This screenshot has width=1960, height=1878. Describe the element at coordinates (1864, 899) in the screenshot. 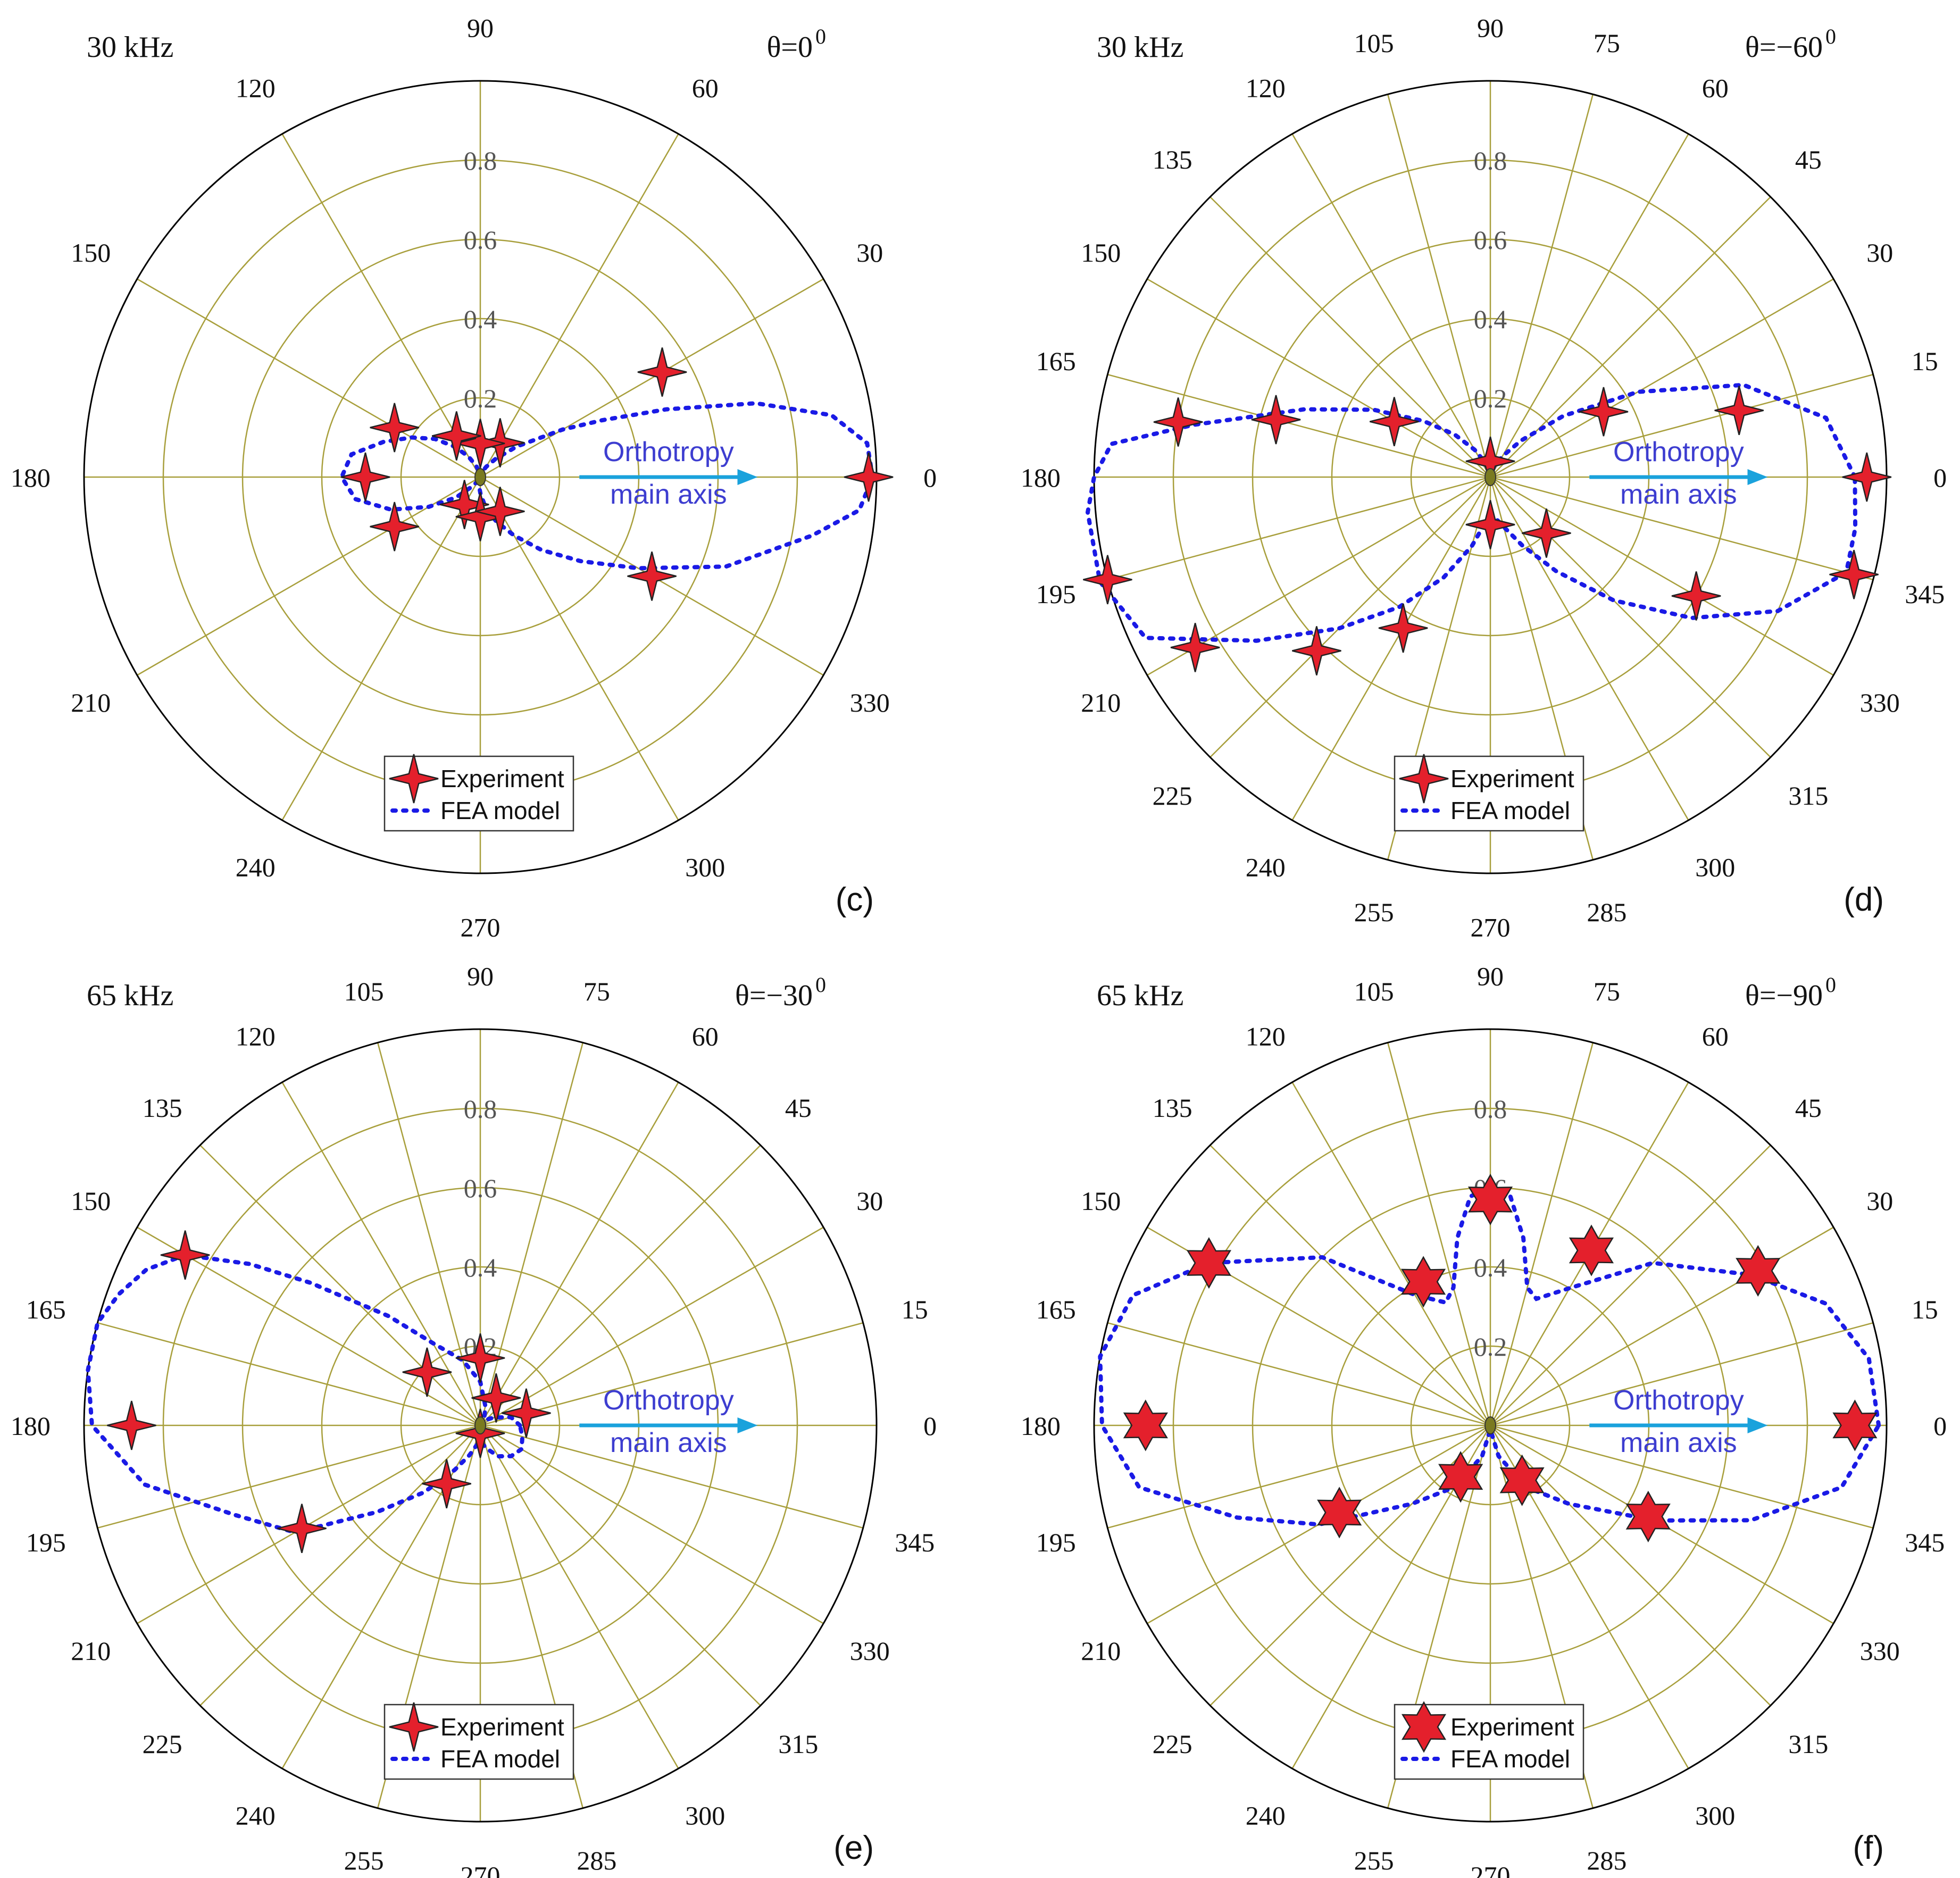

I see `panel-label: (d)` at that location.